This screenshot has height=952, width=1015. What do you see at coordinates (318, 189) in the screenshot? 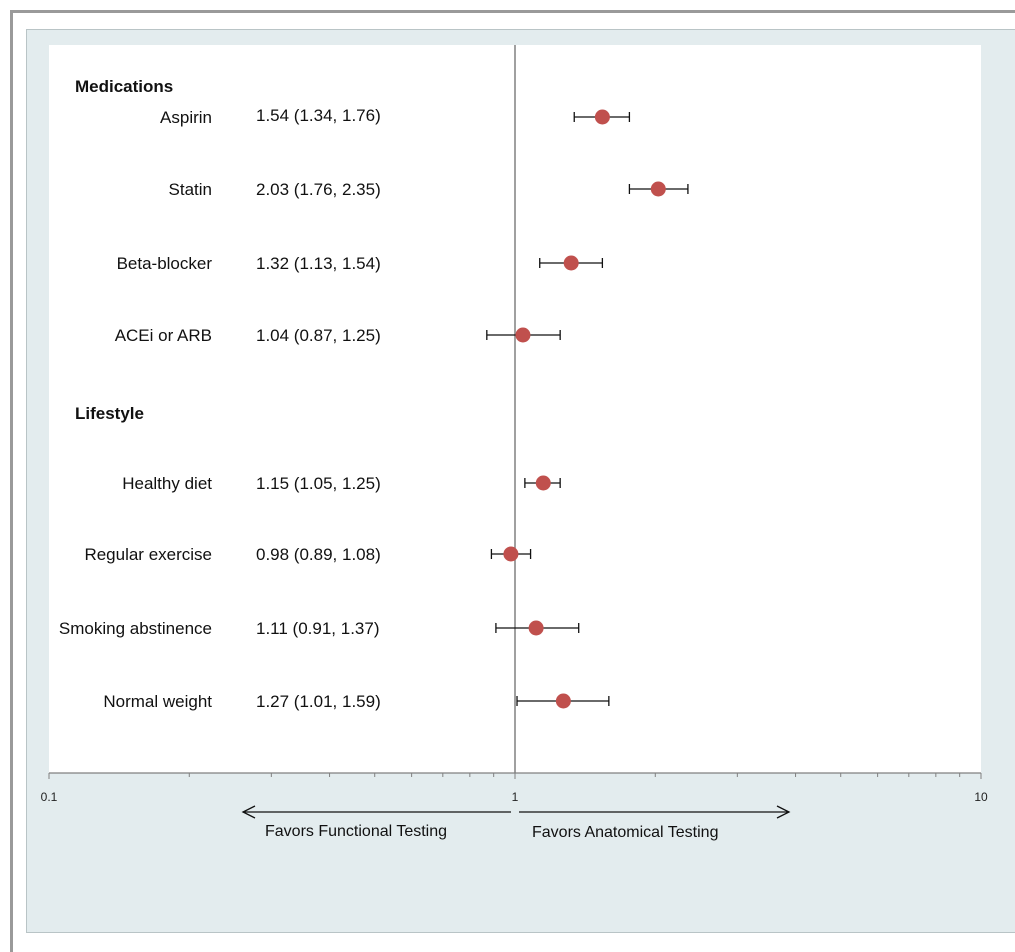
I see `row-estimate-text: 2.03 (1.76, 2.35)` at bounding box center [318, 189].